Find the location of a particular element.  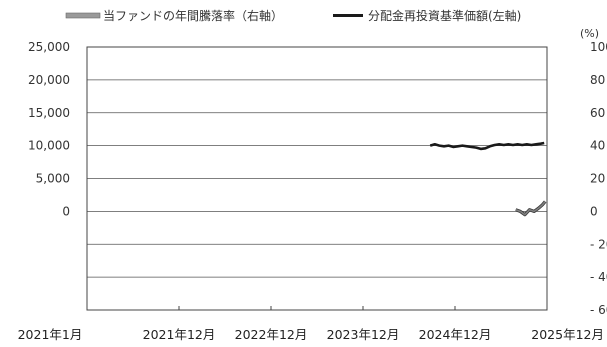

right-tick-label: - 40 is located at coordinates (598, 277).